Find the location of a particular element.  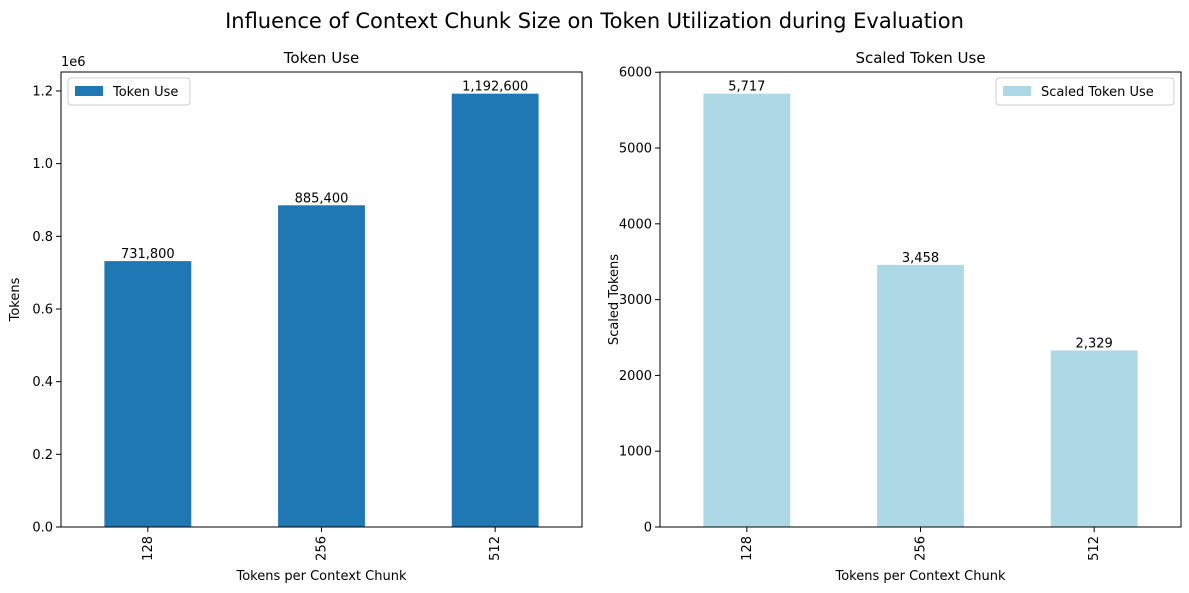

scaled-token-use-legend-label: Scaled Token Use is located at coordinates (1097, 92).